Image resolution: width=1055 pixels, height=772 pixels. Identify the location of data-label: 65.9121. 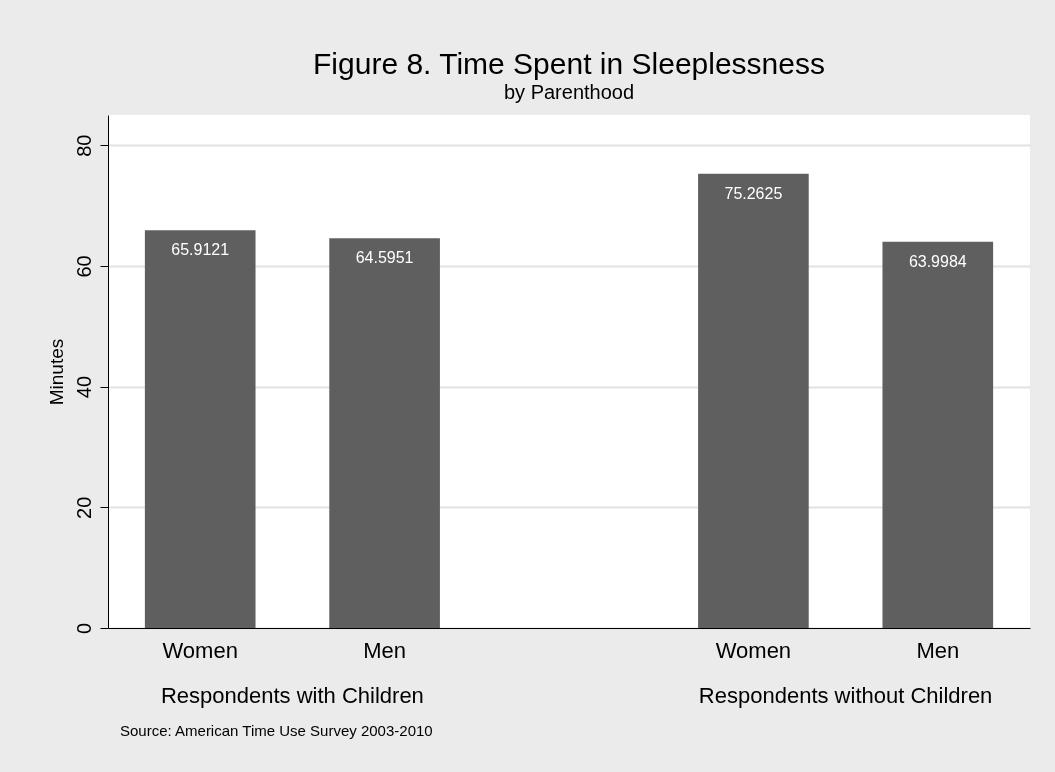
(200, 250).